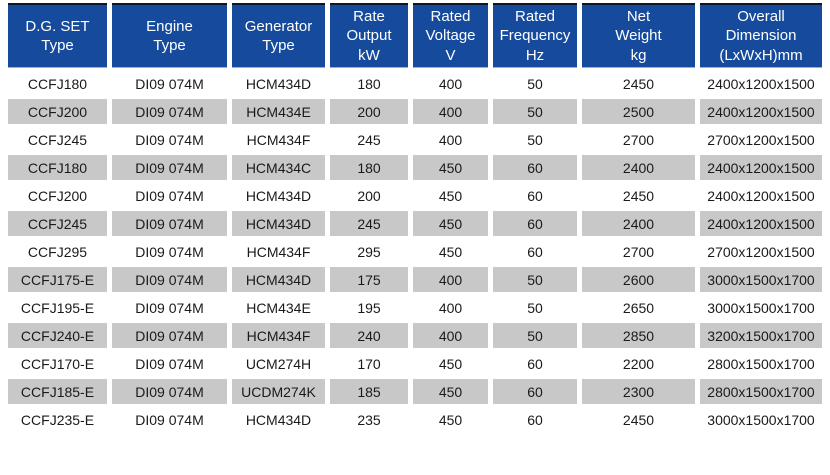  What do you see at coordinates (57, 307) in the screenshot?
I see `table-cell: CCFJ195-E` at bounding box center [57, 307].